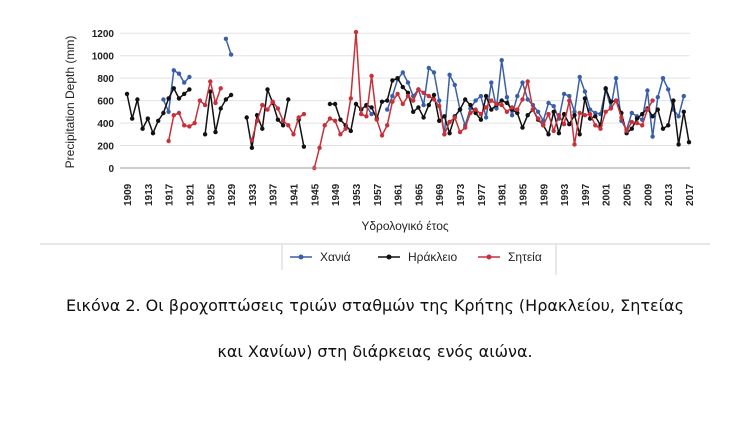 The width and height of the screenshot is (750, 430). Describe the element at coordinates (378, 194) in the screenshot. I see `x-tick-label: 1957` at that location.